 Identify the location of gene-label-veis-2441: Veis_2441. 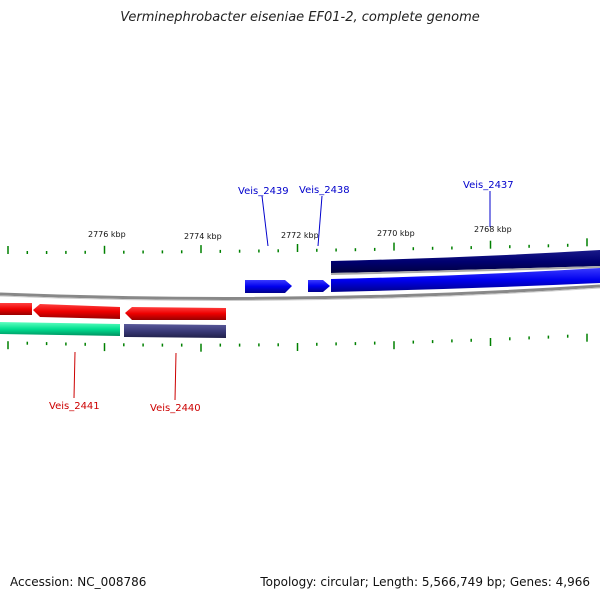
(74, 406).